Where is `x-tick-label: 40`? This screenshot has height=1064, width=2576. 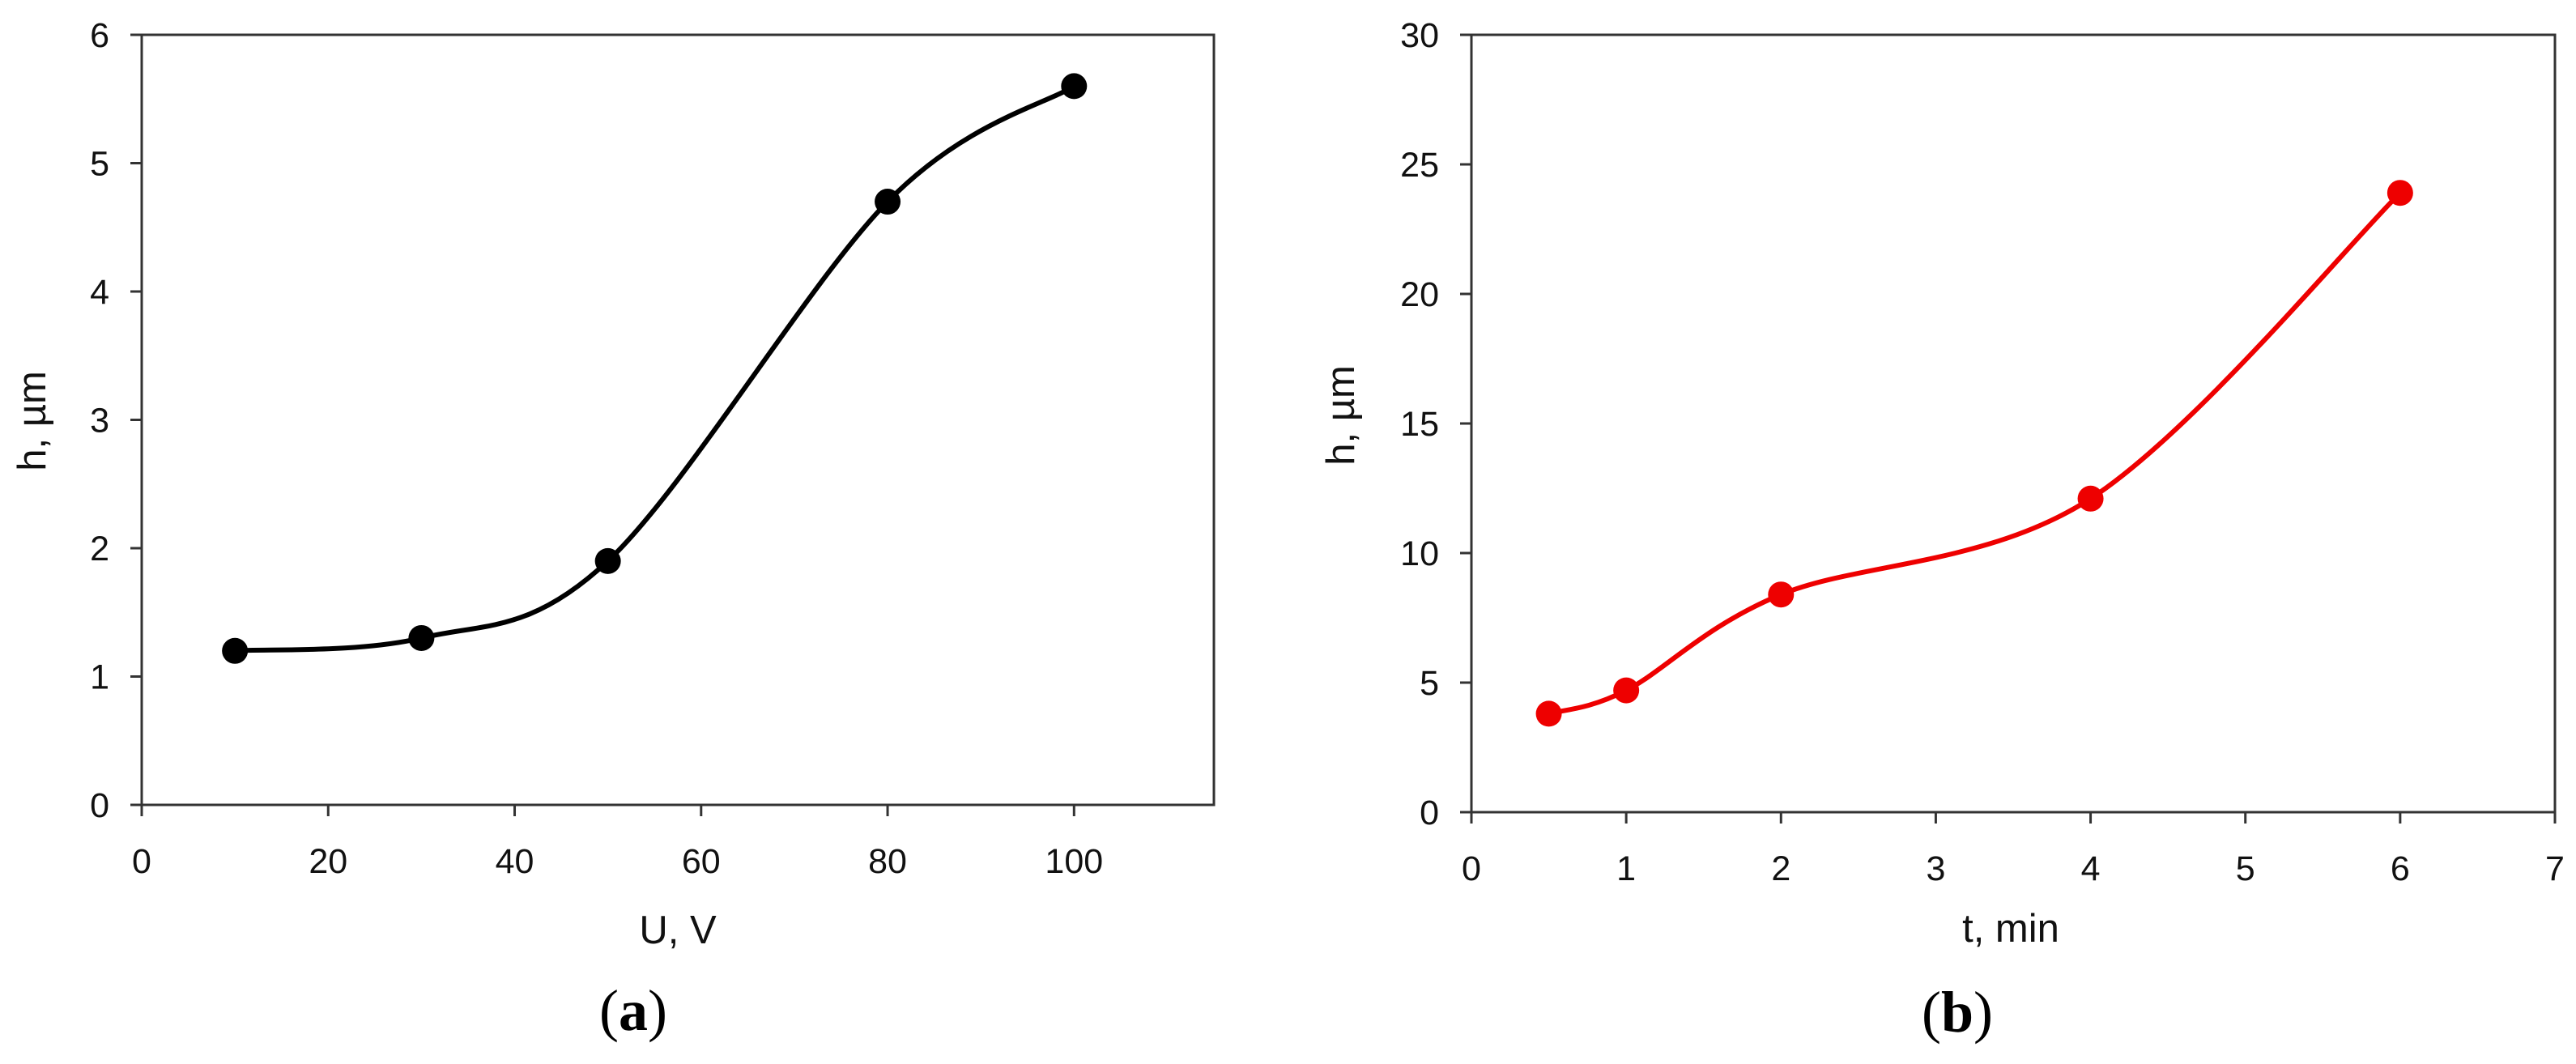
x-tick-label: 40 is located at coordinates (515, 861).